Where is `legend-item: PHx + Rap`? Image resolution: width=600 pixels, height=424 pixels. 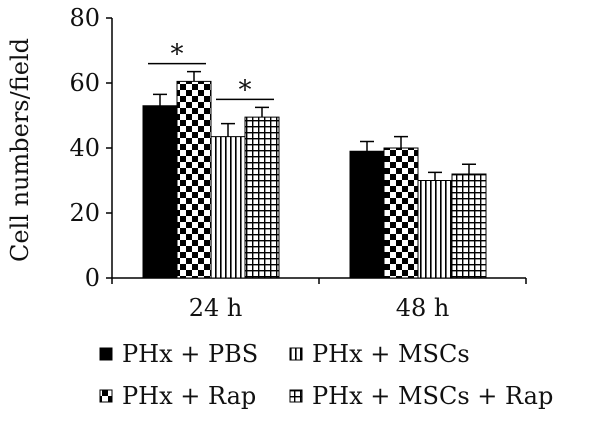
legend-item: PHx + Rap is located at coordinates (177, 396).